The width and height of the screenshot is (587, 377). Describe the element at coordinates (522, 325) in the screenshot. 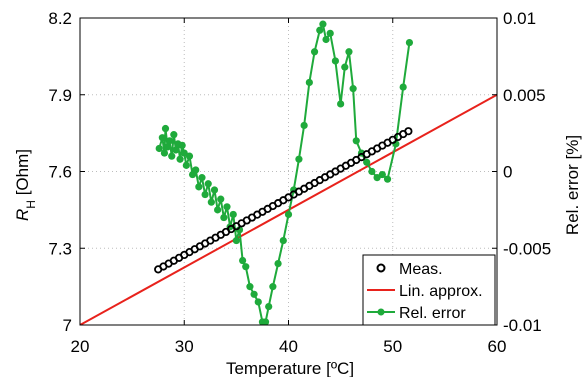

I see `y-right-tick-label: -0.01` at that location.